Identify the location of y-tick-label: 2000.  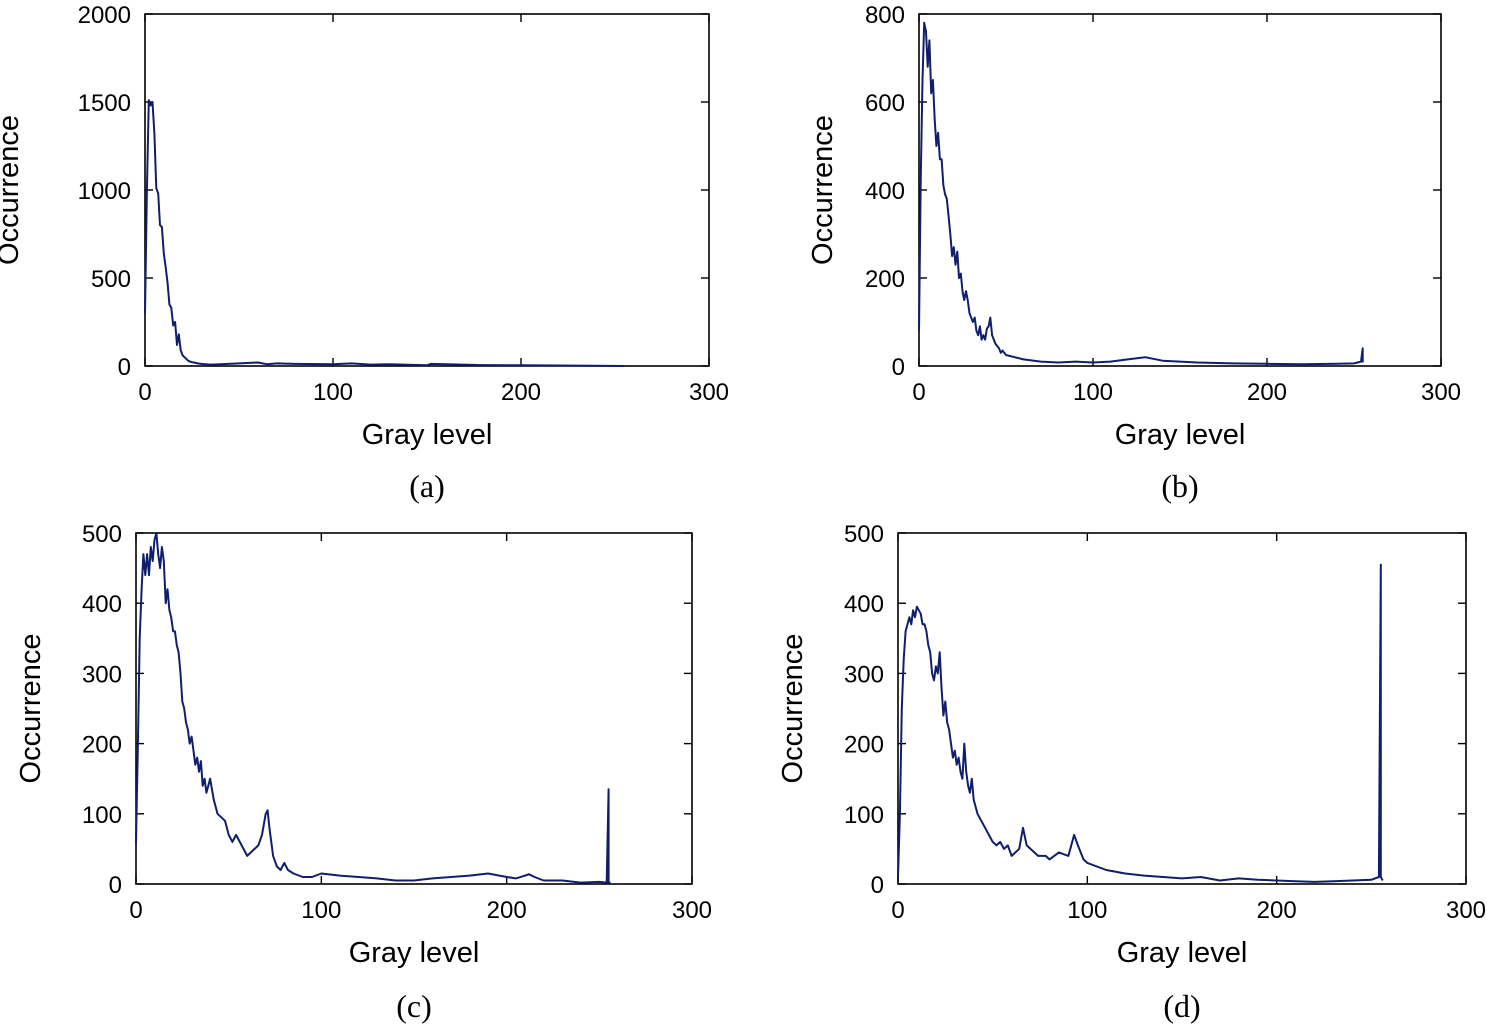
(104, 15).